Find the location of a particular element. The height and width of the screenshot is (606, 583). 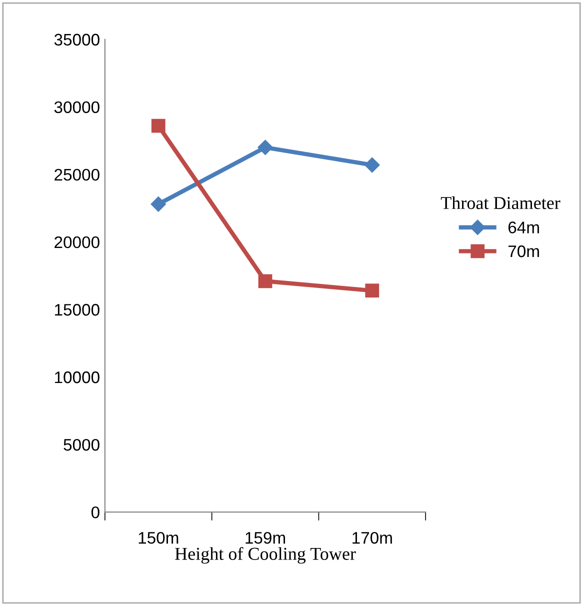

y-tick-label: 35000 is located at coordinates (77, 40).